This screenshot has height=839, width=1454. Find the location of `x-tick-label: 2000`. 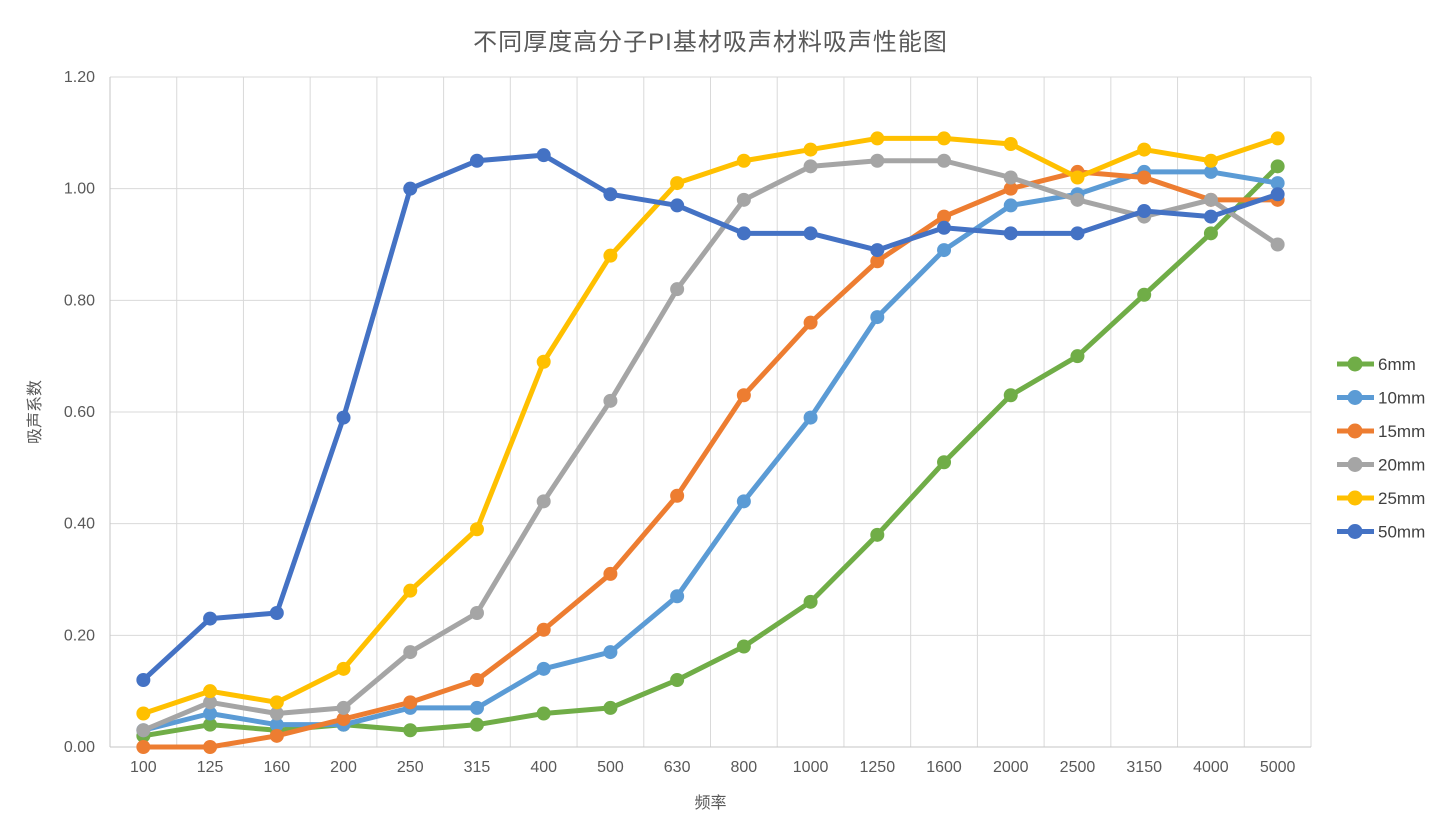

x-tick-label: 2000 is located at coordinates (1011, 767).